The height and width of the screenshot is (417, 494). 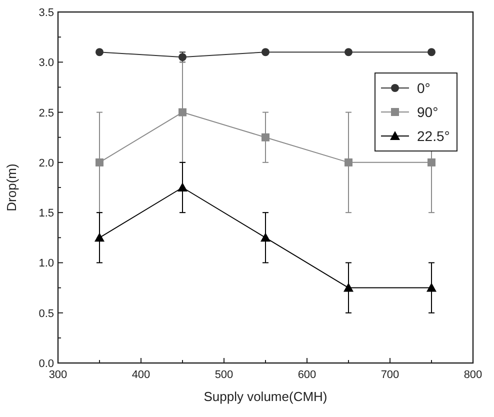 What do you see at coordinates (46, 163) in the screenshot?
I see `y-tick-label: 2.0` at bounding box center [46, 163].